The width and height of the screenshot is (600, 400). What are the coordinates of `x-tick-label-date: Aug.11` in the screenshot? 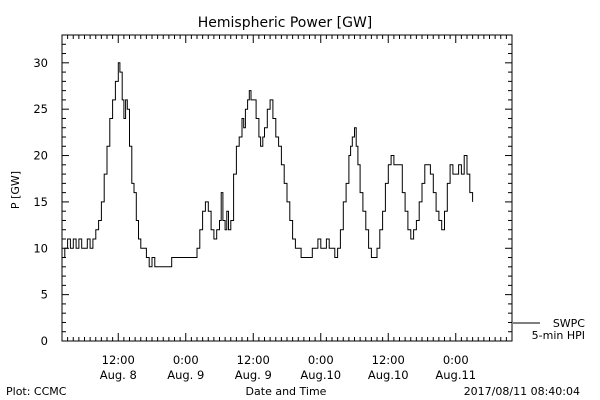 It's located at (455, 375).